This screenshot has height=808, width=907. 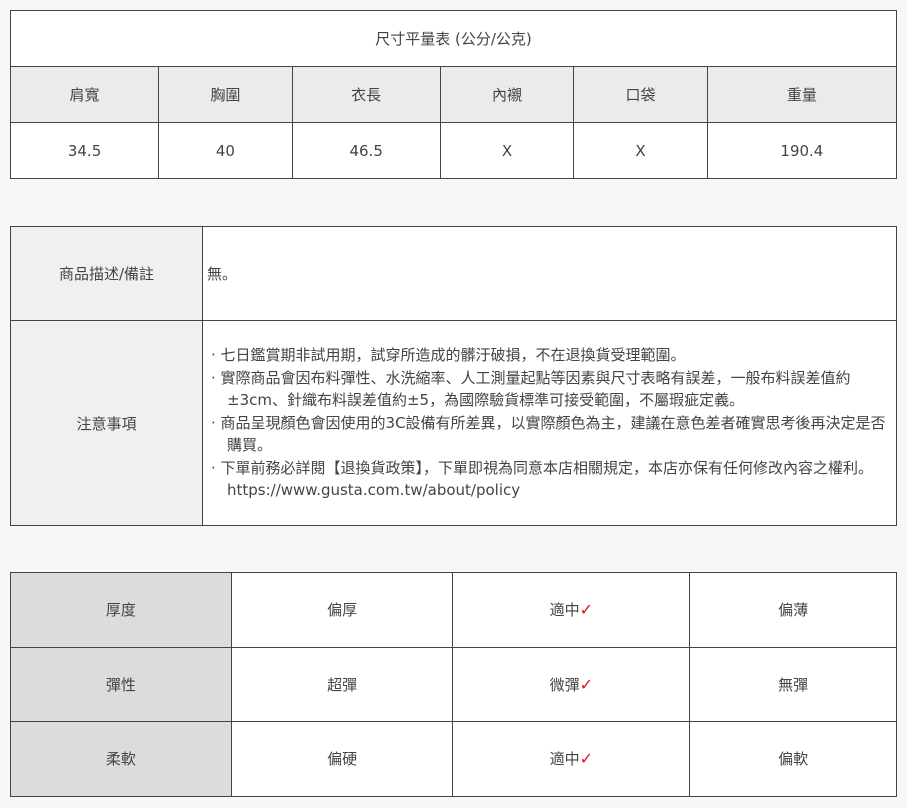 I want to click on option-text: 偏軟, so click(x=793, y=759).